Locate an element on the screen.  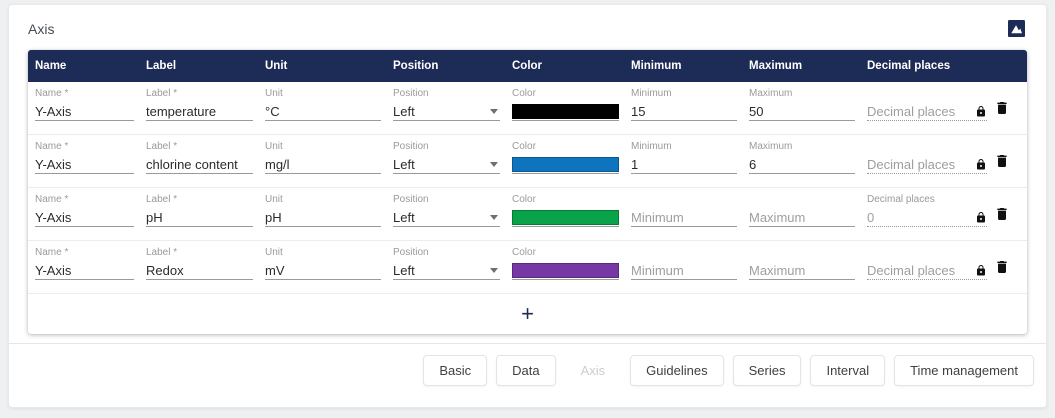
add-row: + is located at coordinates (527, 314).